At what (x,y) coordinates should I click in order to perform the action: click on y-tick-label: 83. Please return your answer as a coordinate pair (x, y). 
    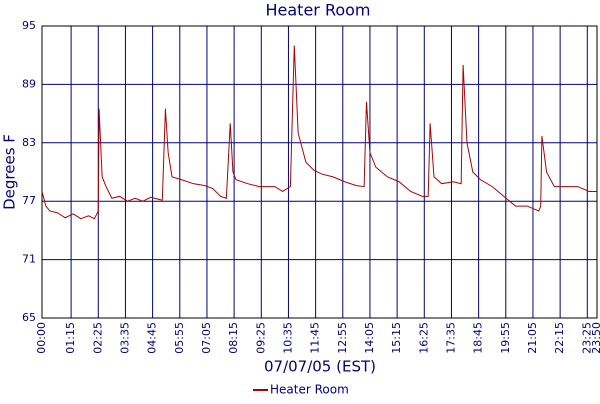
    Looking at the image, I should click on (29, 142).